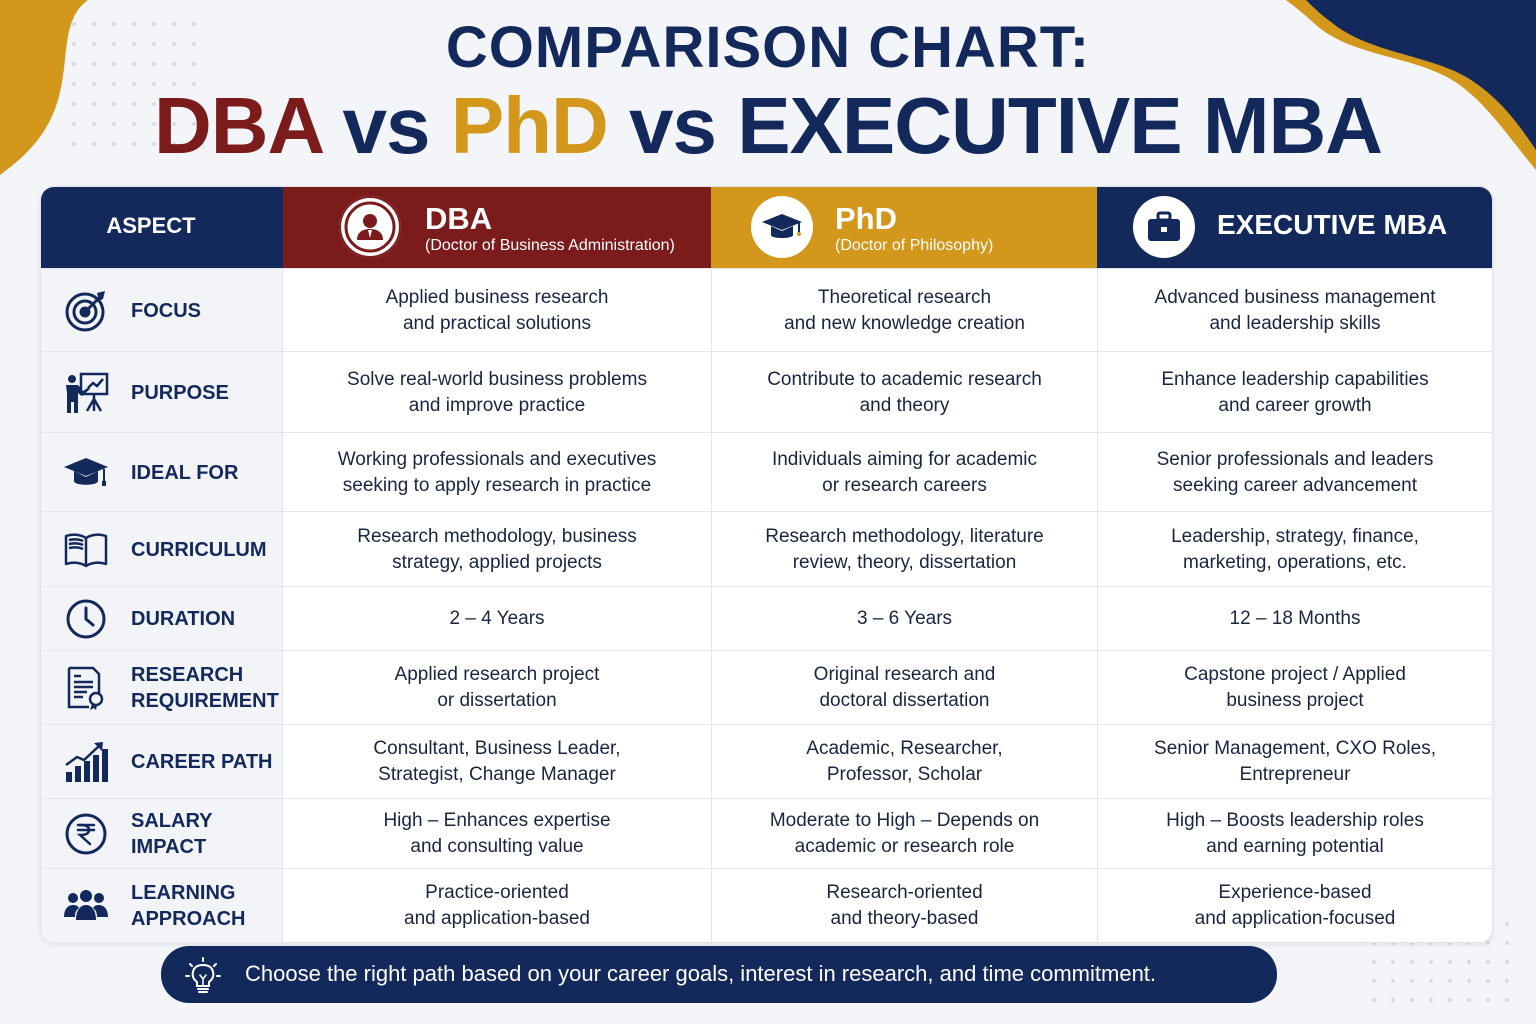 This screenshot has width=1536, height=1024. I want to click on aspect-cell: SALARY IMPACT, so click(162, 834).